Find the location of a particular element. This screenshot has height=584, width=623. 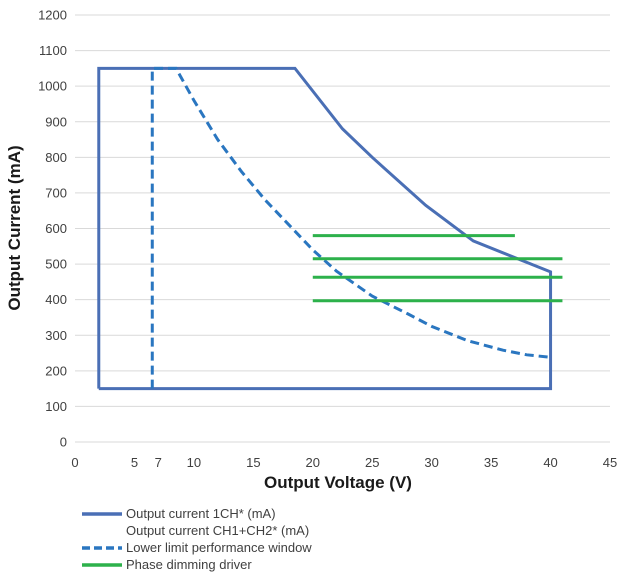

y-tick-label: 800 is located at coordinates (56, 157).